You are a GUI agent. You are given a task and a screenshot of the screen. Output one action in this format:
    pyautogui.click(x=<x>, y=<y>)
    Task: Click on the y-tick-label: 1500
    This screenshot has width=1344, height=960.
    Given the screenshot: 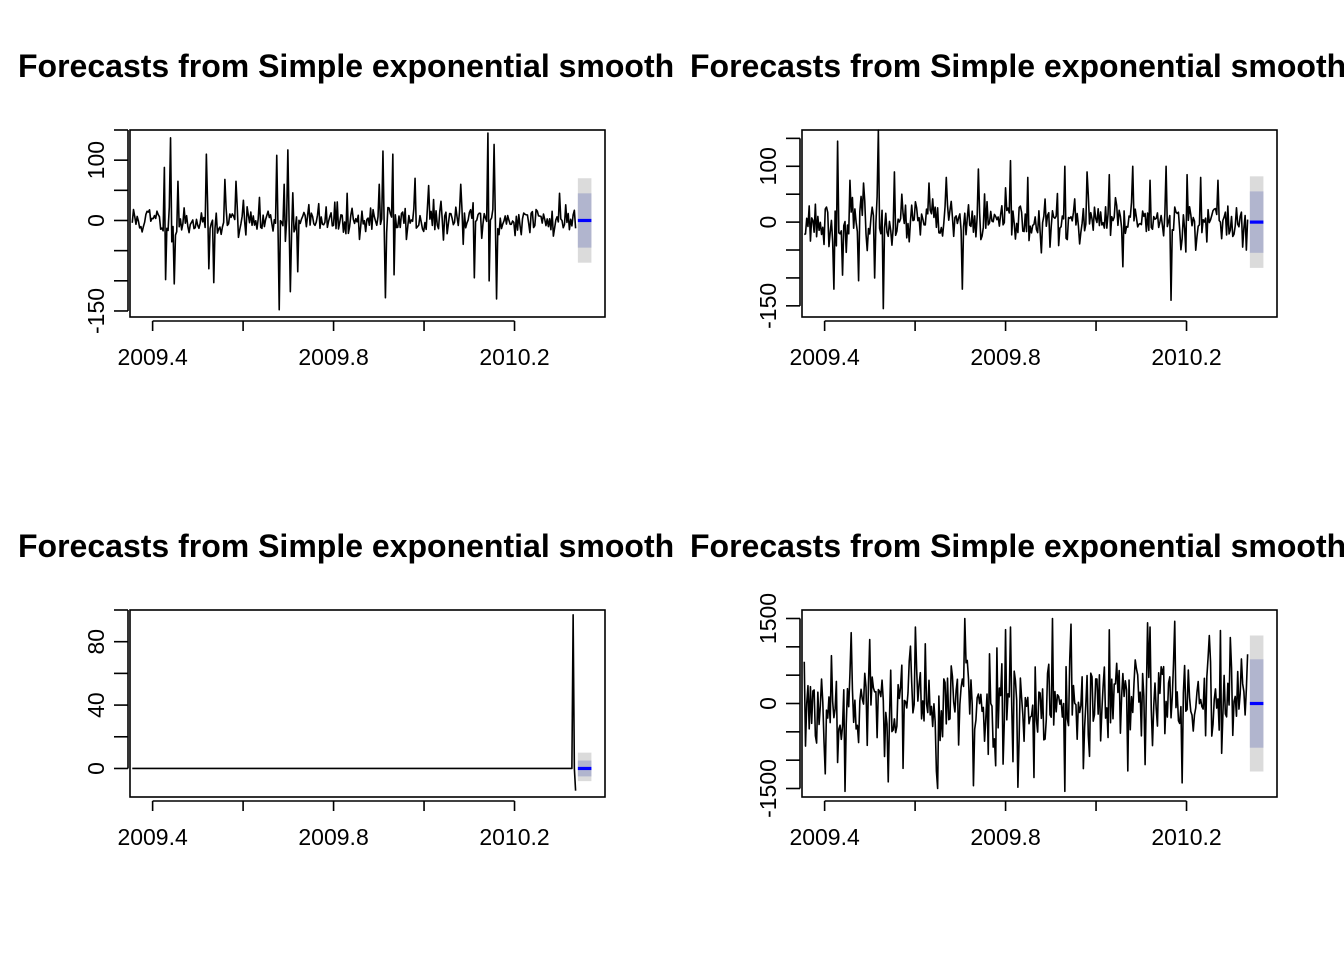 What is the action you would take?
    pyautogui.click(x=768, y=618)
    